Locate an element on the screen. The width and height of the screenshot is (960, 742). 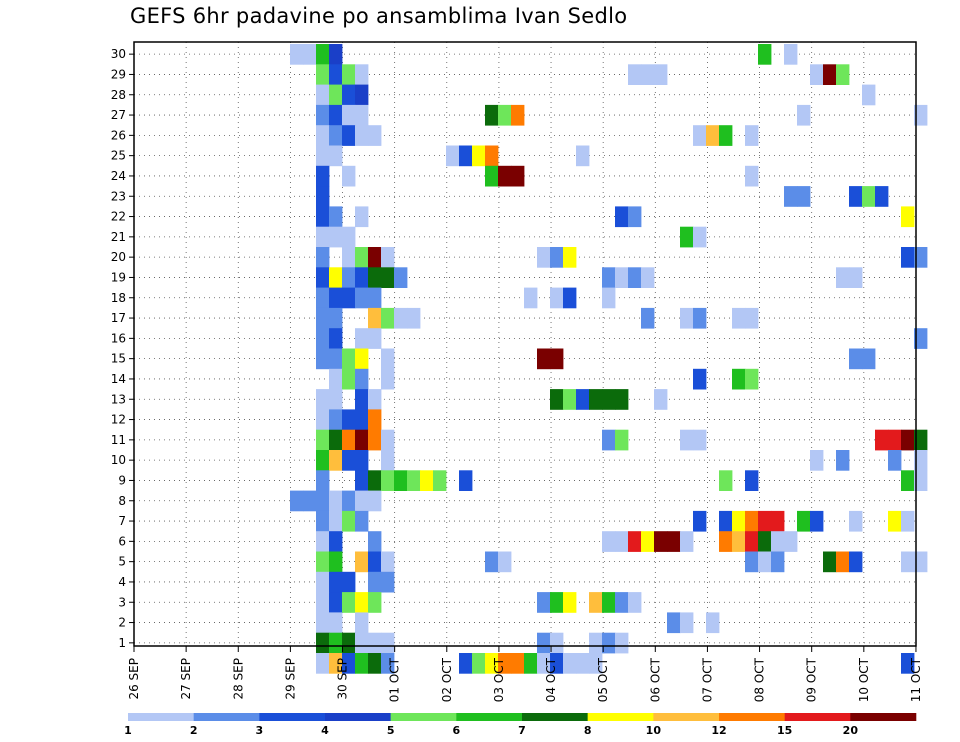
colorbar-label: 20 is located at coordinates (851, 730).